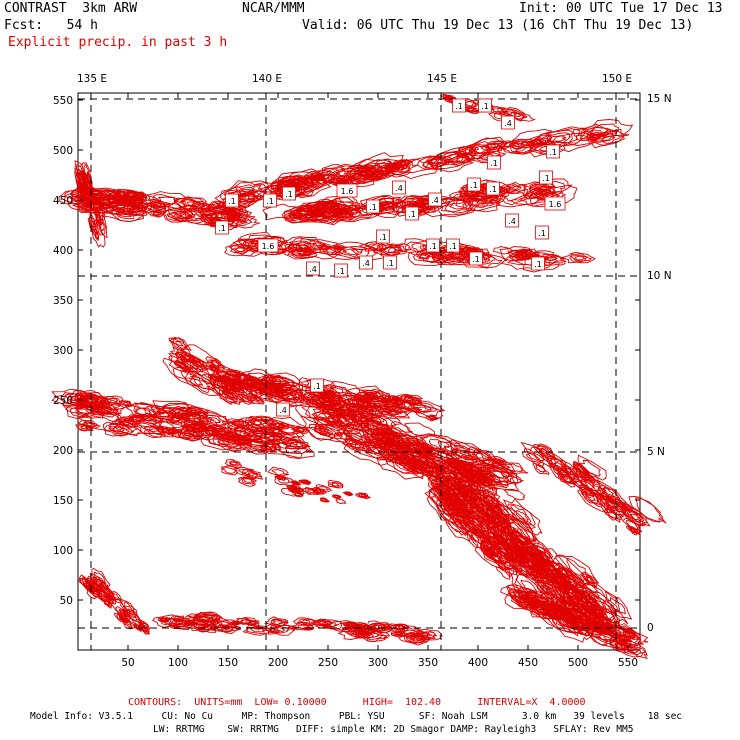 This screenshot has width=740, height=740. I want to click on x-tick-label: 550, so click(628, 663).